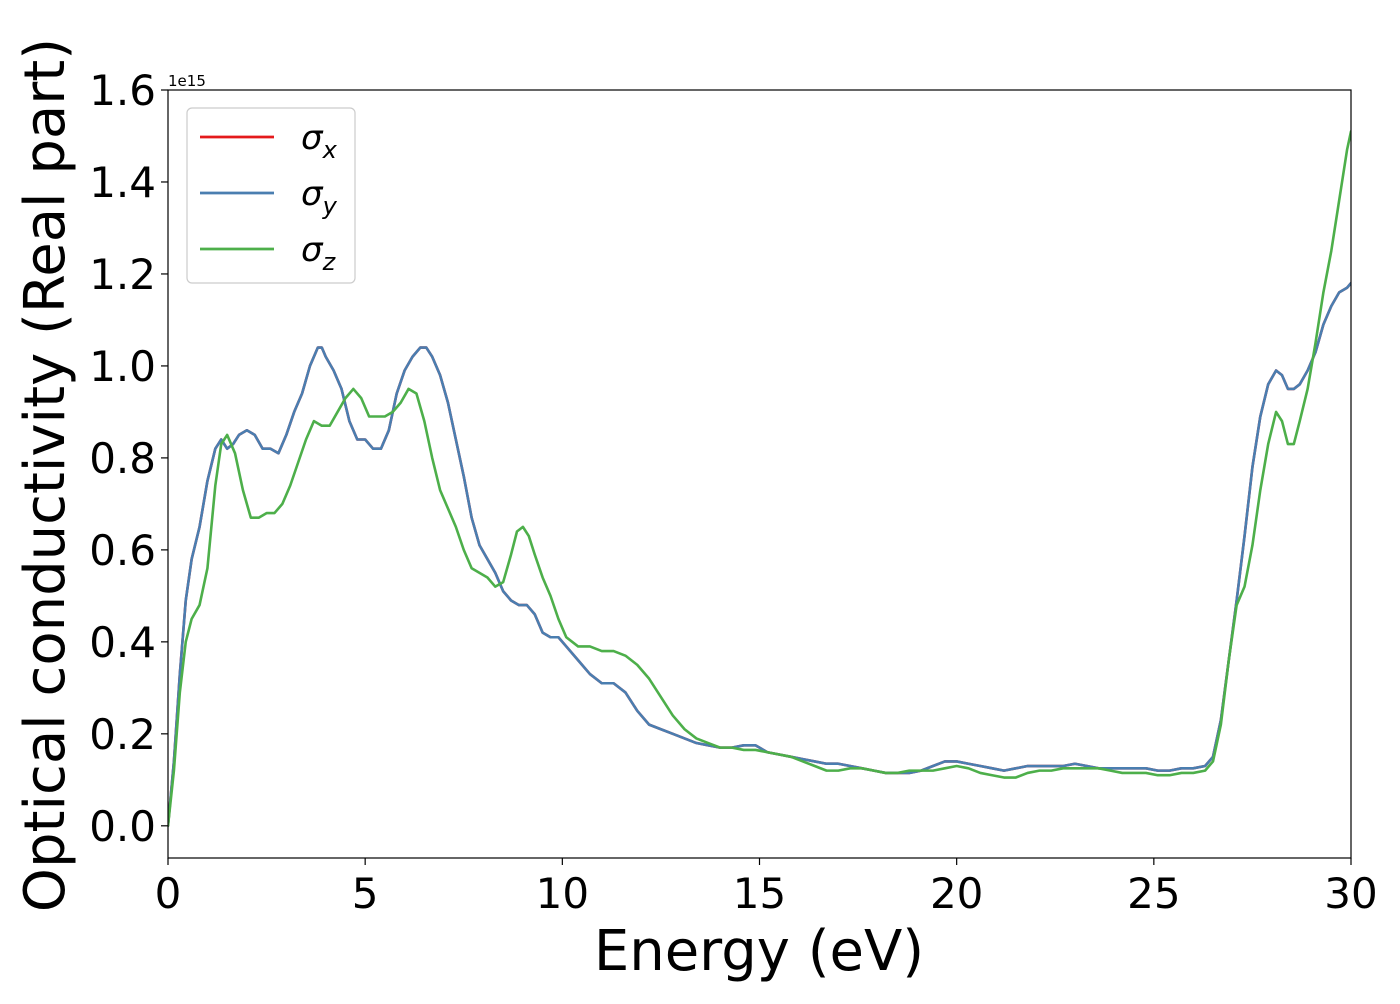  What do you see at coordinates (187, 81) in the screenshot?
I see `y-offset-label: 1e15` at bounding box center [187, 81].